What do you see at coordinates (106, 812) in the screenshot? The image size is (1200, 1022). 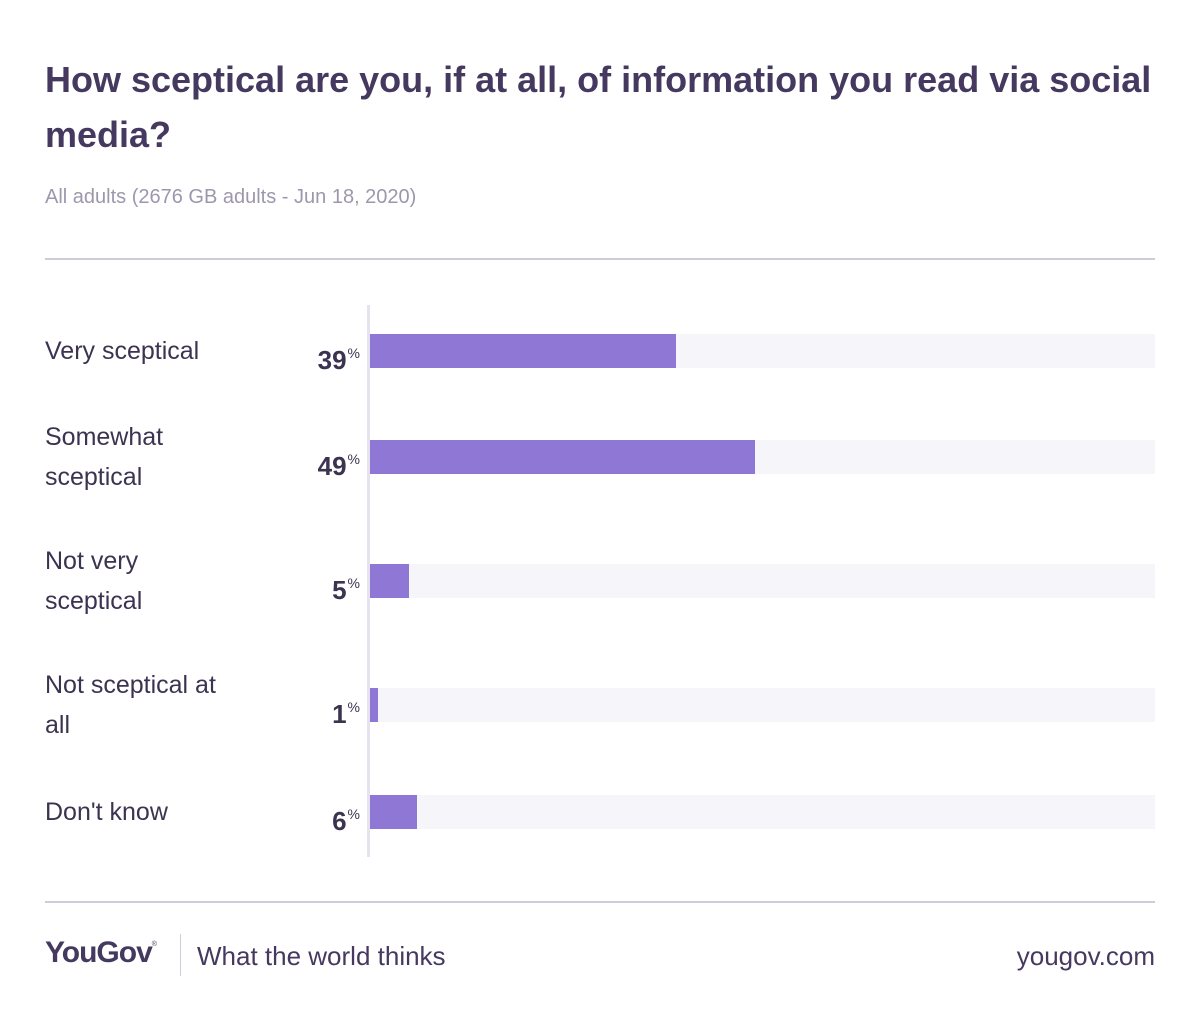 I see `category-label-line: Don't know` at bounding box center [106, 812].